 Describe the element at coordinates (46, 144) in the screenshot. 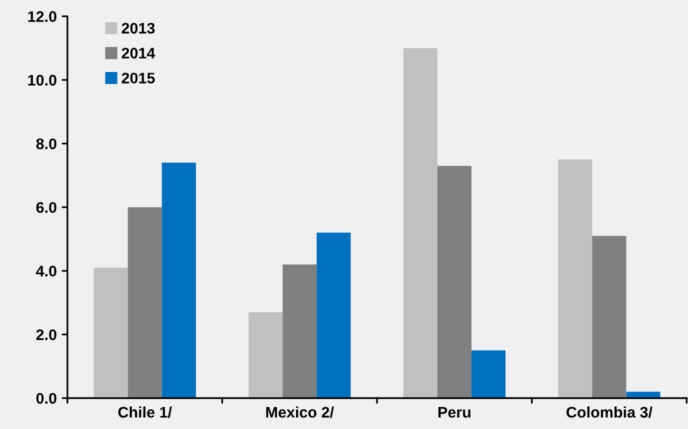

I see `y-tick-label: 8.0` at that location.